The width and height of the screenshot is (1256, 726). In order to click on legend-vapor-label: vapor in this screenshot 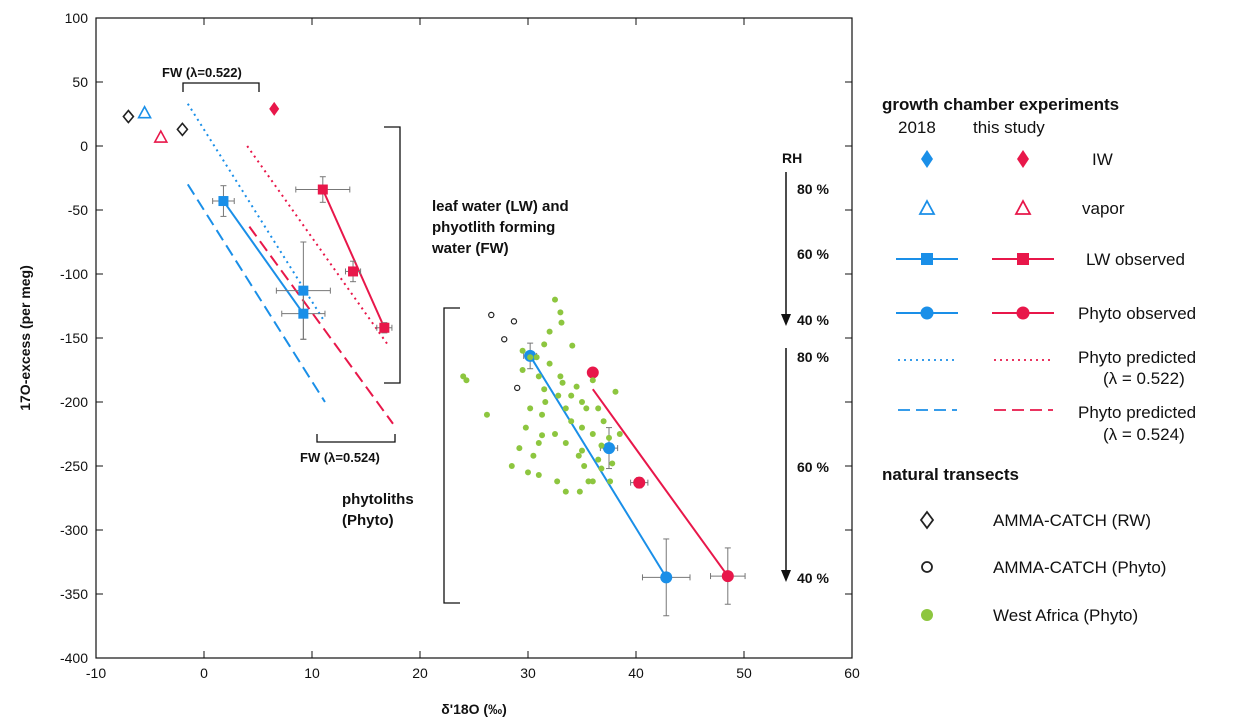, I will do `click(1103, 208)`.